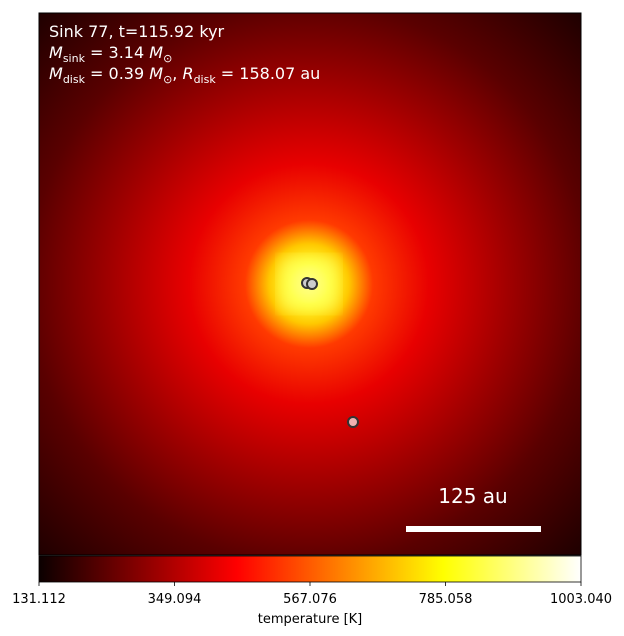  I want to click on annotation-text: = 158.07 au, so click(268, 73).